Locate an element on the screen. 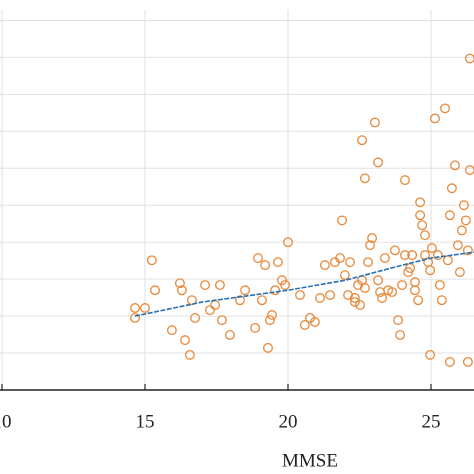  x-tick-label: 15 is located at coordinates (145, 421).